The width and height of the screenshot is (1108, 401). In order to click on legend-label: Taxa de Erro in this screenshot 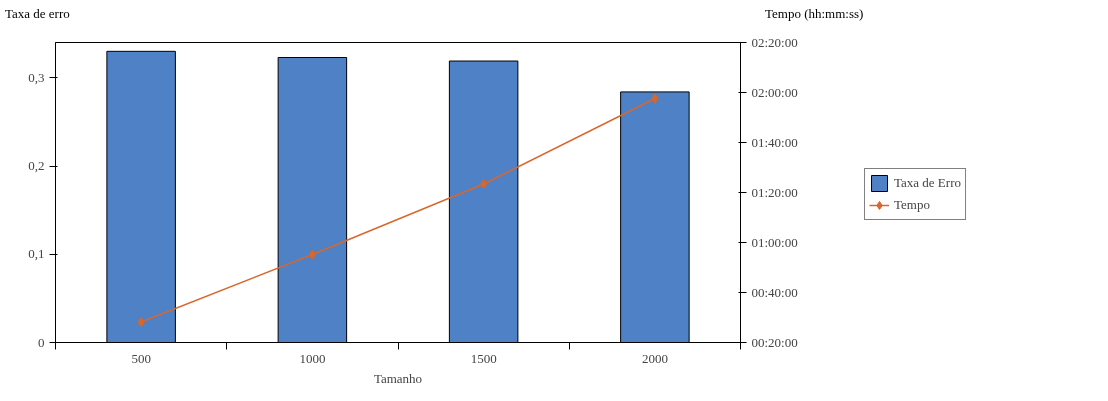, I will do `click(927, 183)`.